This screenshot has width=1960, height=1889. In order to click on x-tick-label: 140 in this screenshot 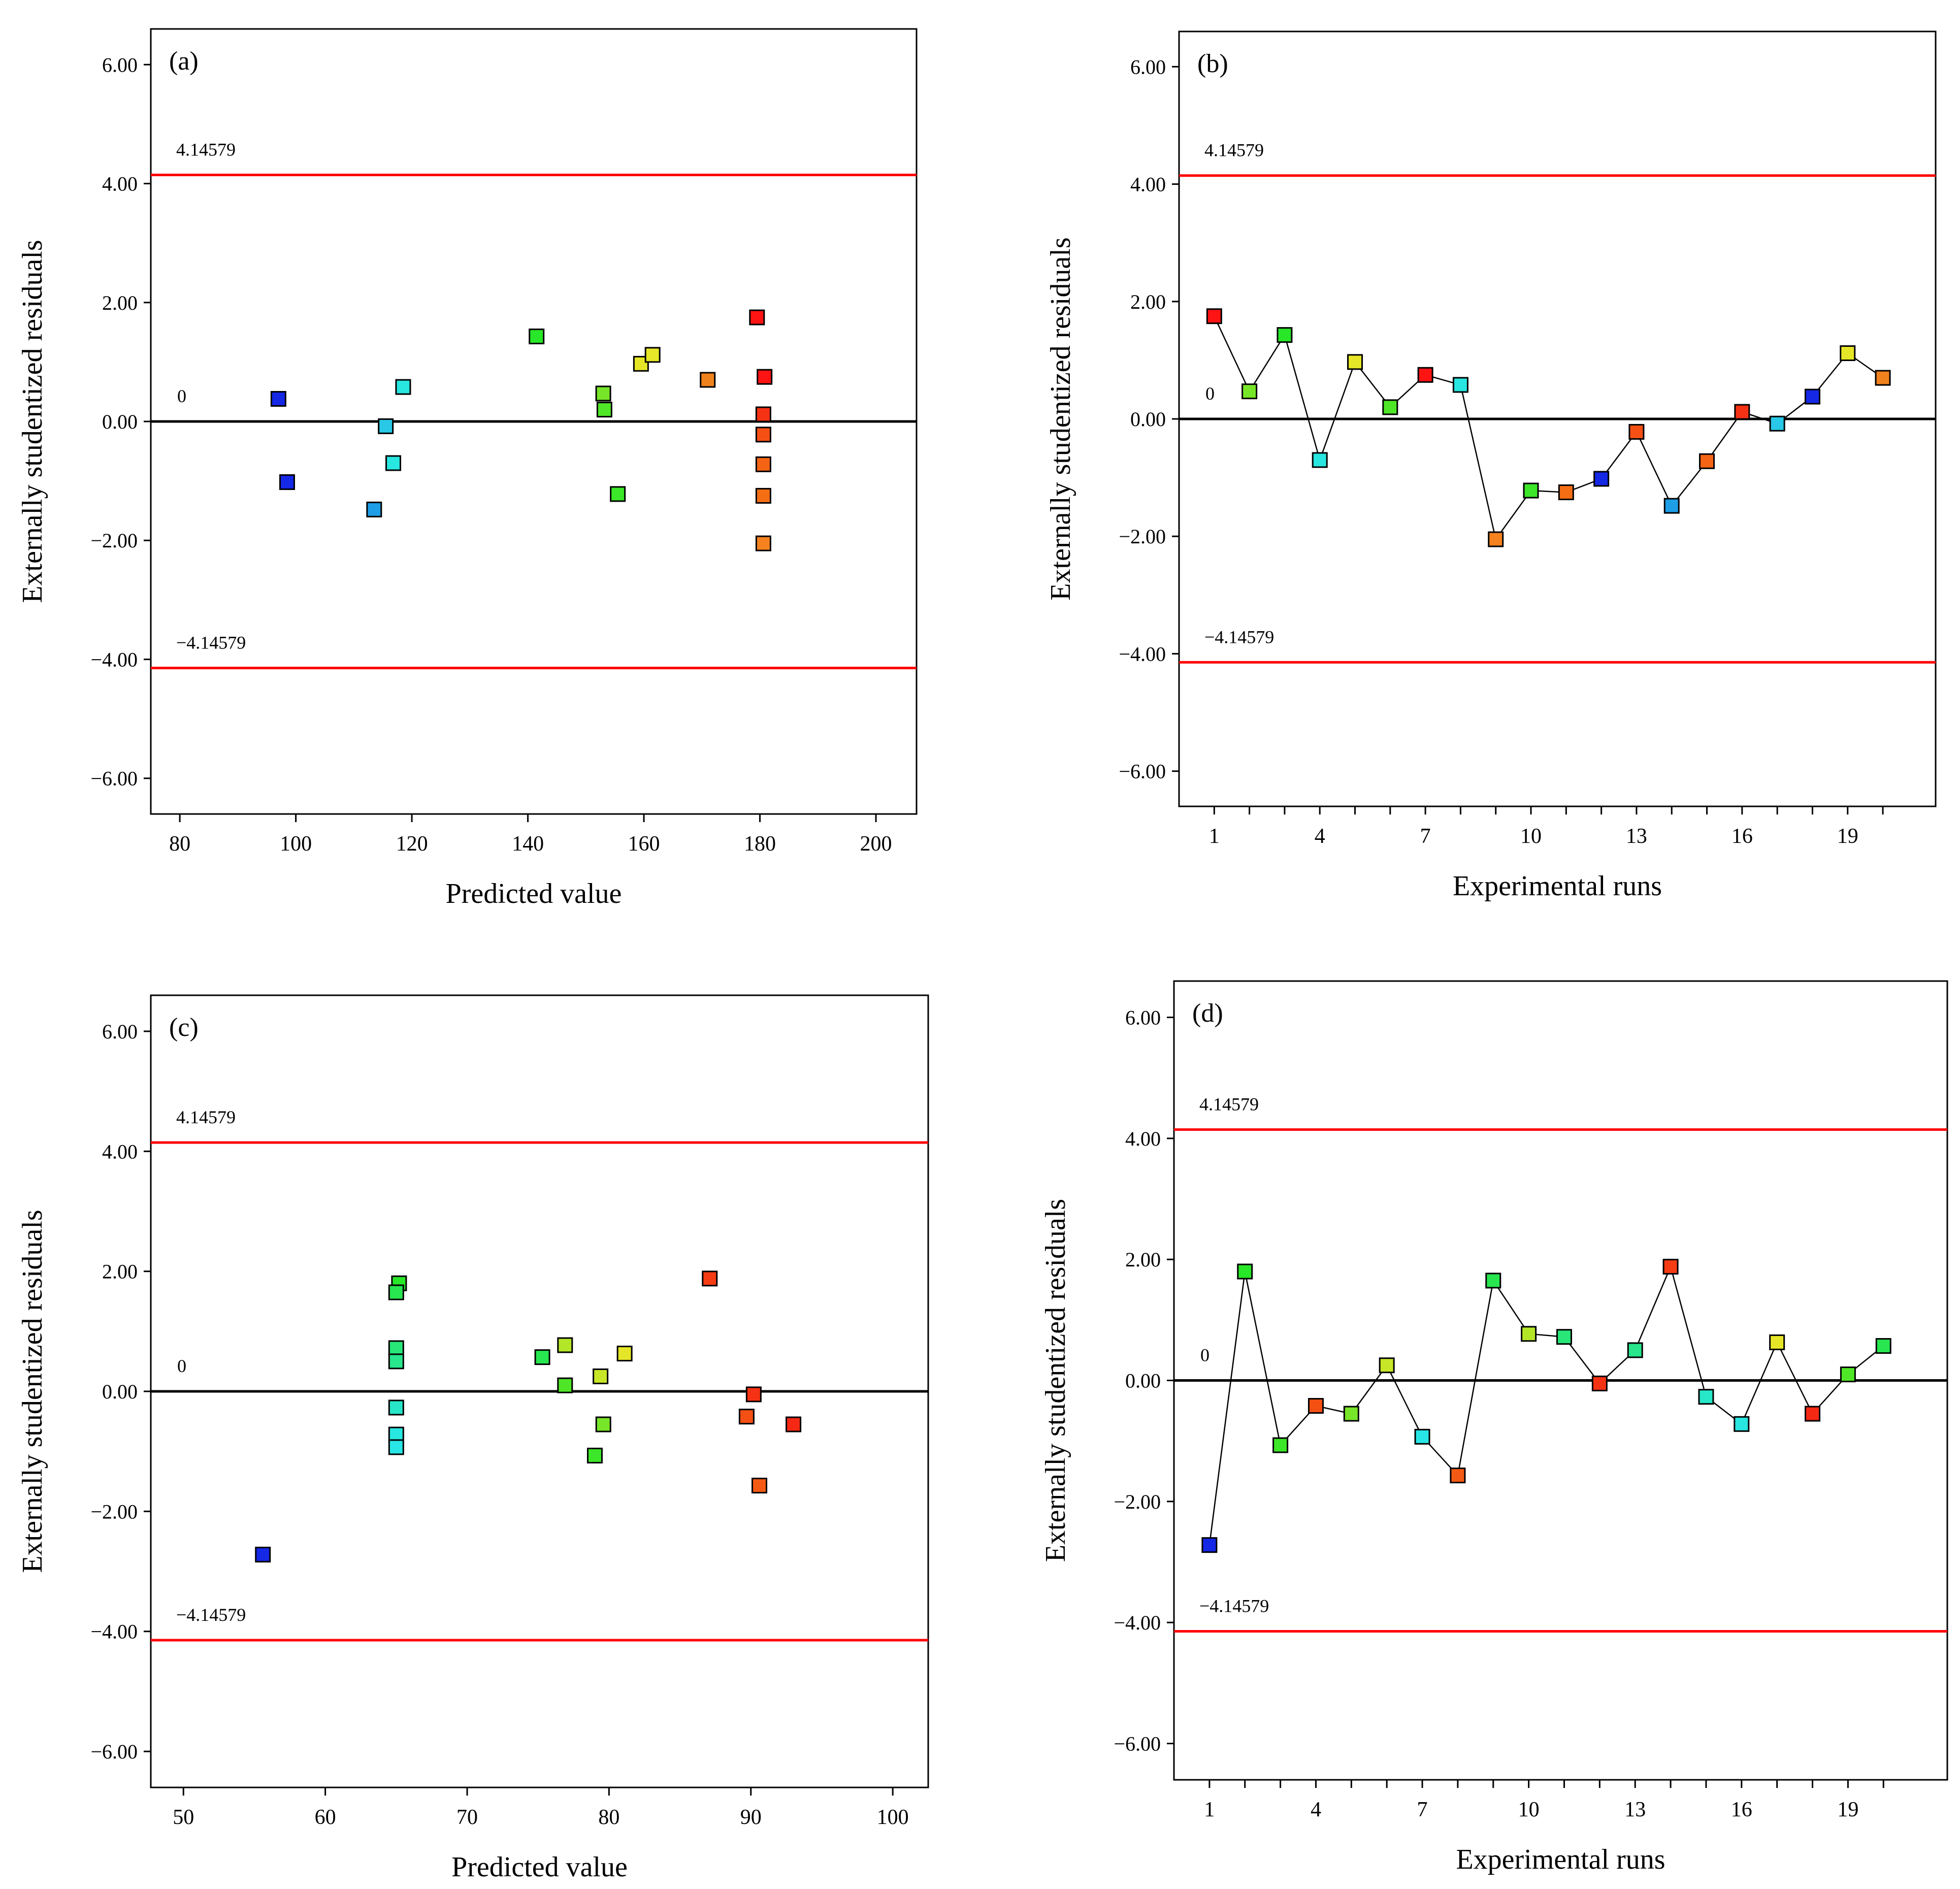, I will do `click(528, 844)`.